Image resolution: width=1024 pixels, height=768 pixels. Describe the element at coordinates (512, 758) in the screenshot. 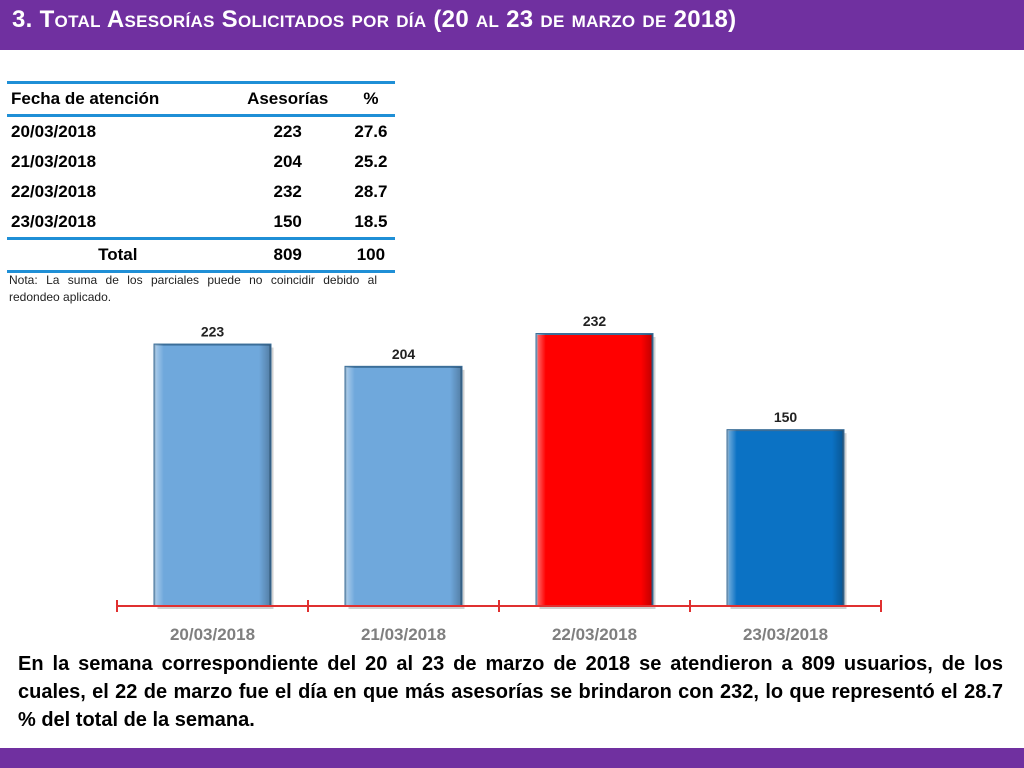

I see `footer-bar` at that location.